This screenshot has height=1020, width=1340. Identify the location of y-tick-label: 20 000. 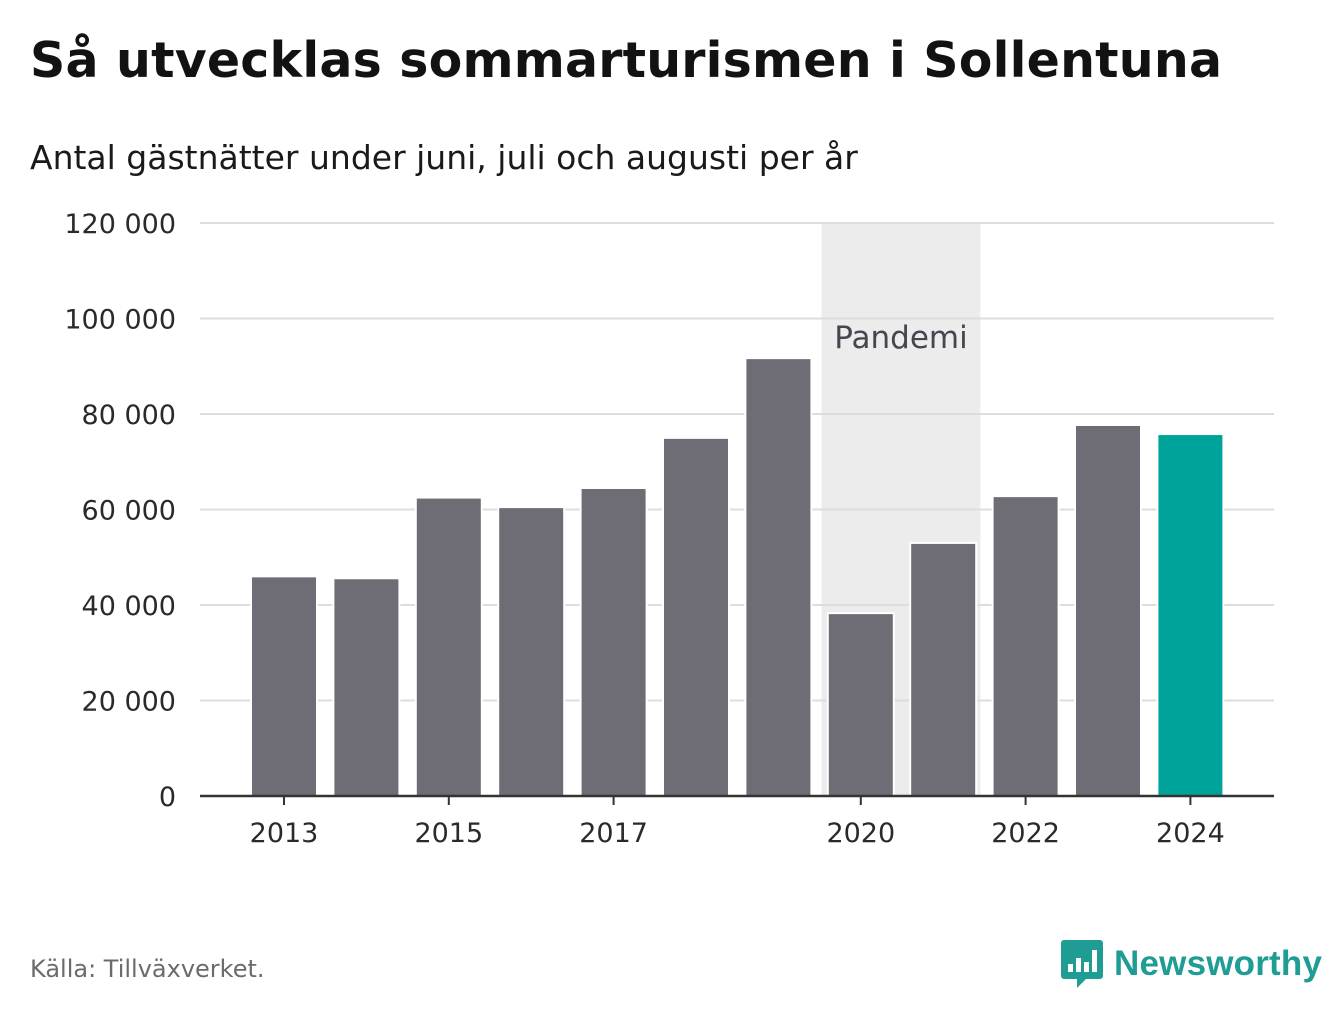
(129, 702).